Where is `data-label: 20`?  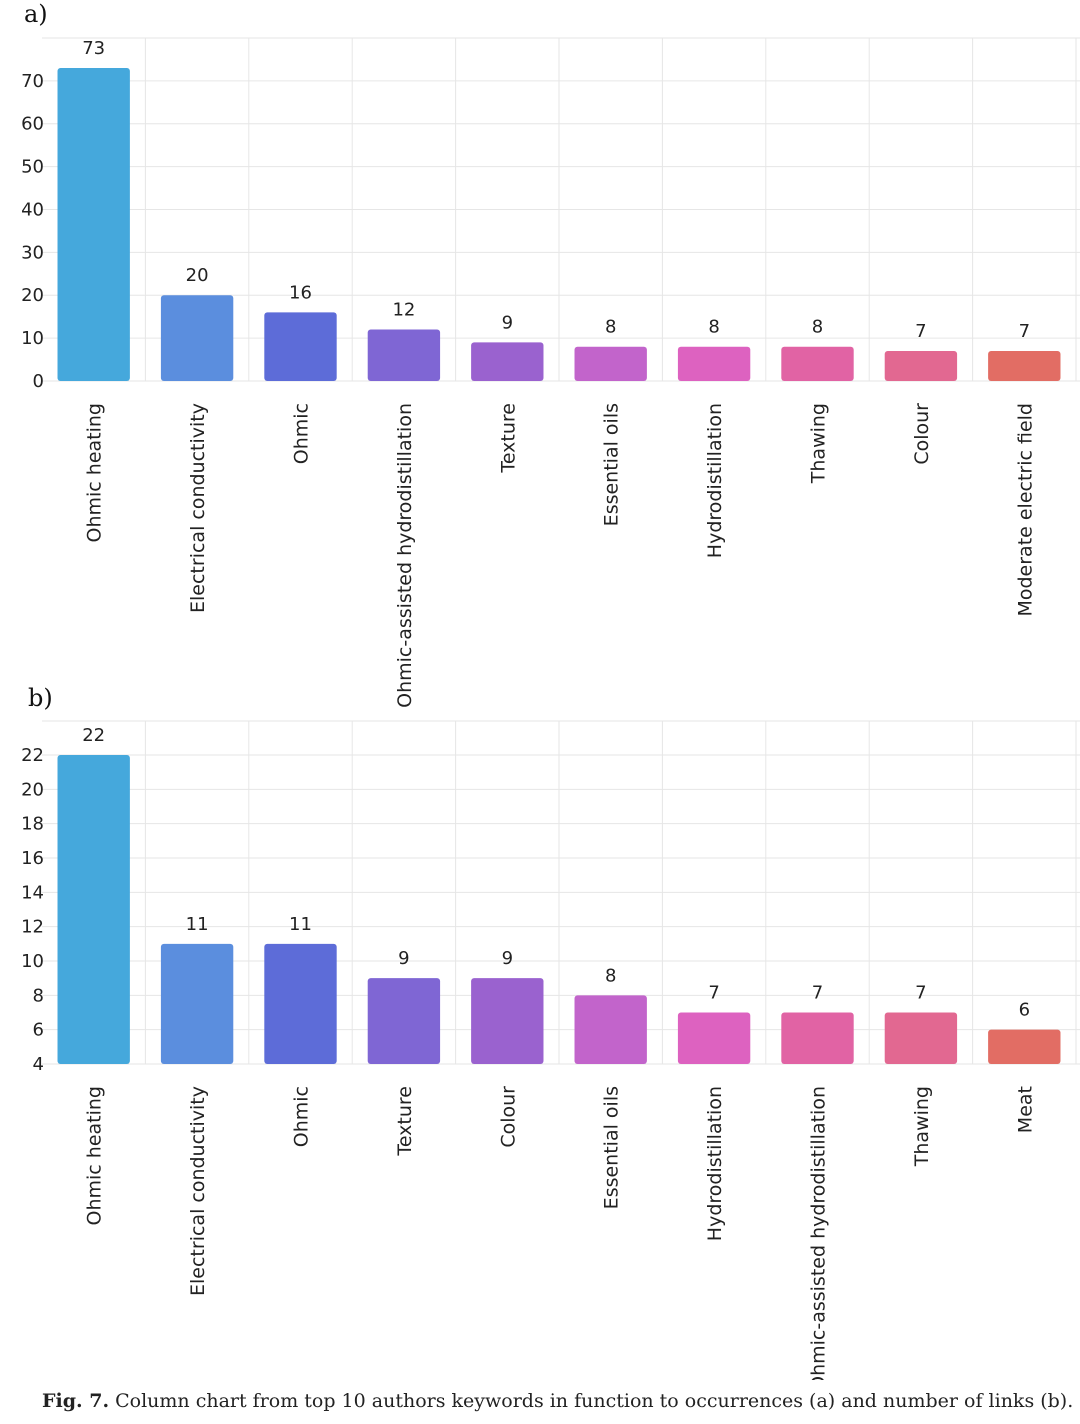 data-label: 20 is located at coordinates (197, 275).